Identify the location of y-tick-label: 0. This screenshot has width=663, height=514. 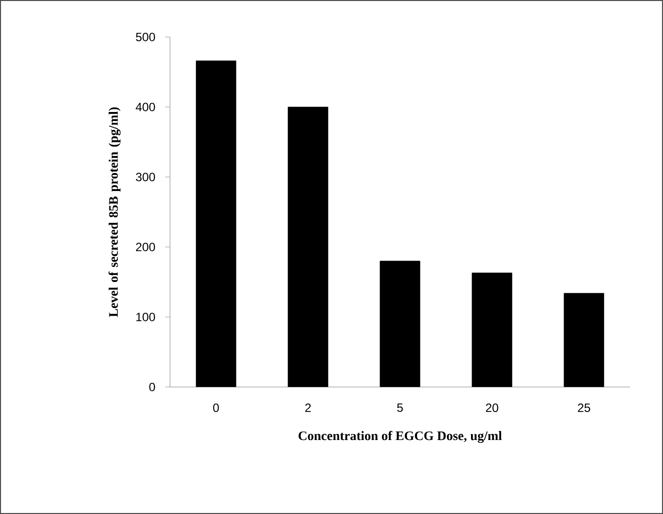
(152, 387).